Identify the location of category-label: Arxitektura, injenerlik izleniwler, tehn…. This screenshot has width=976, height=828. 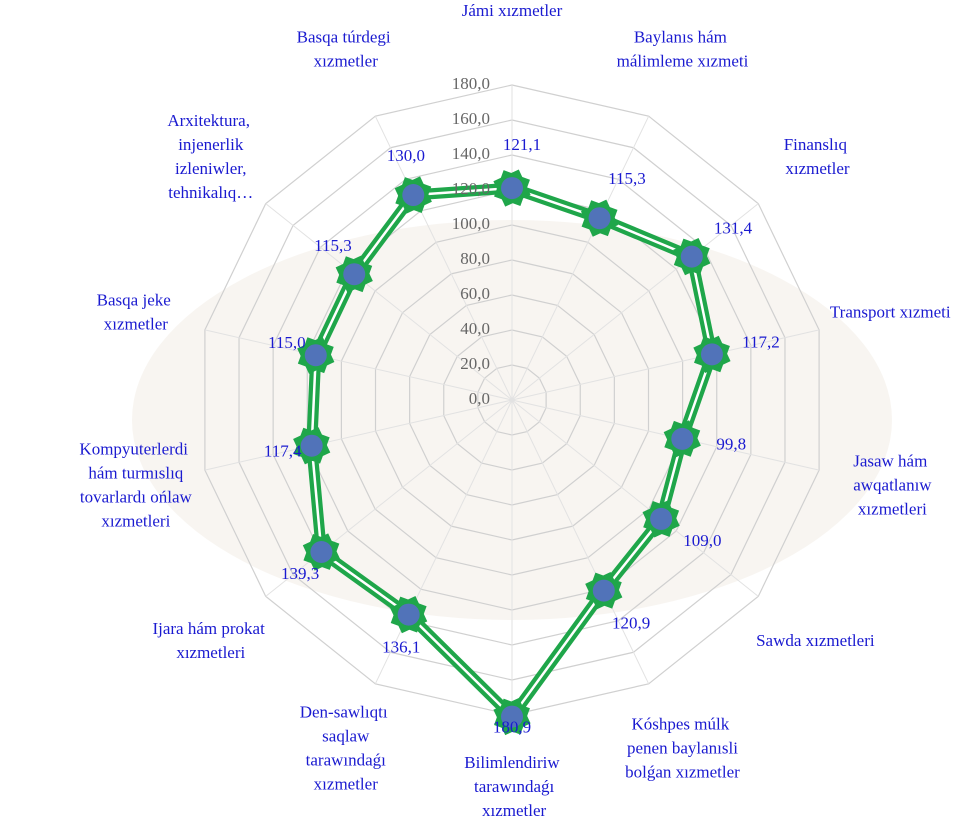
(208, 156).